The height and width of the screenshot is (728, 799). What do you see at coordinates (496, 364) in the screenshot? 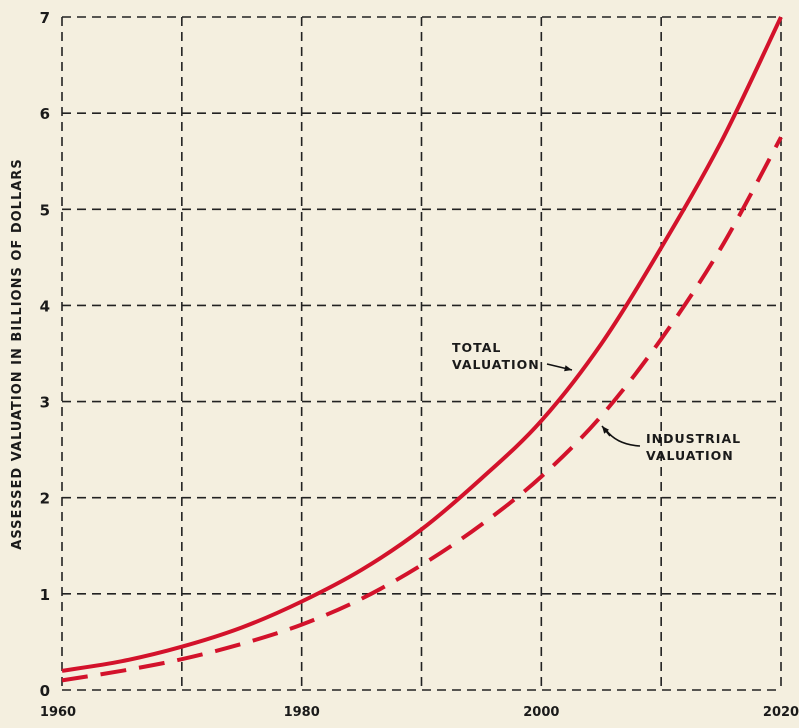
I see `annotation-total-line-2: VALUATION` at bounding box center [496, 364].